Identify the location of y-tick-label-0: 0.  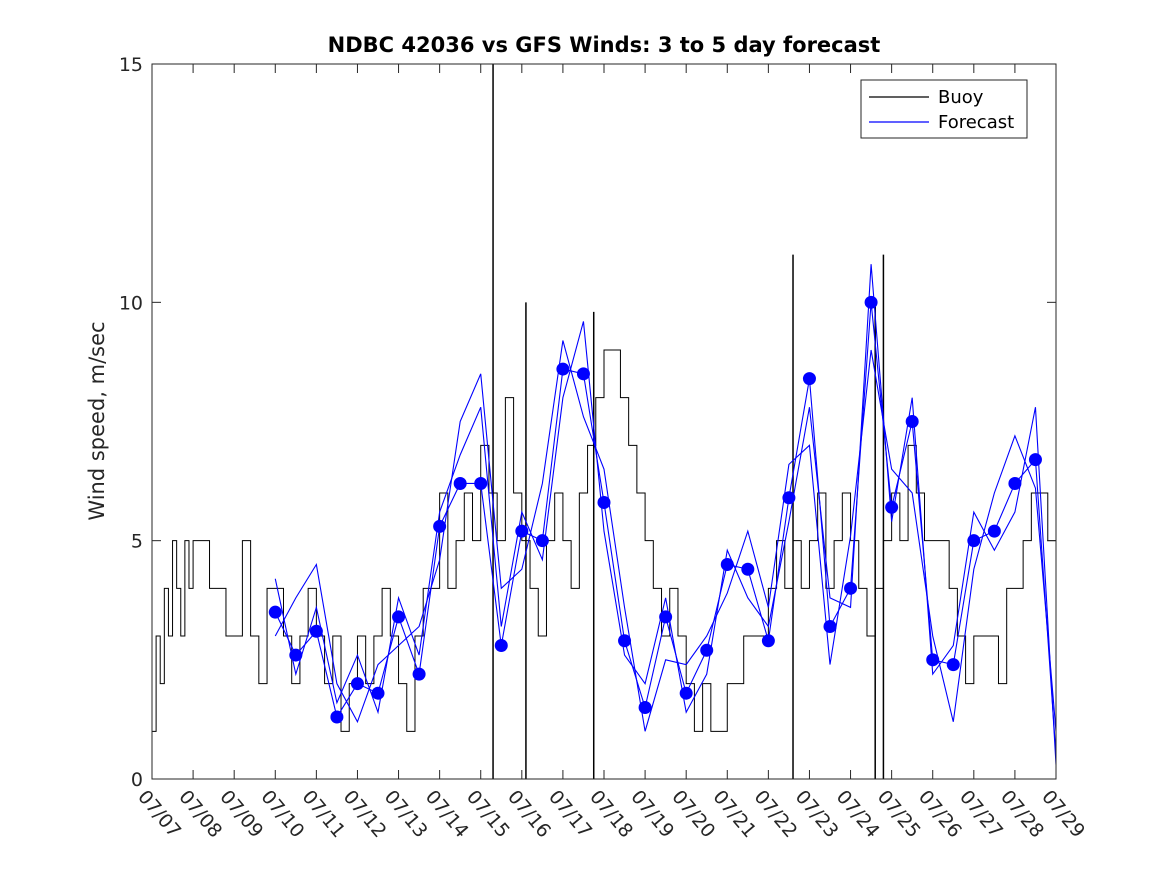
(137, 780).